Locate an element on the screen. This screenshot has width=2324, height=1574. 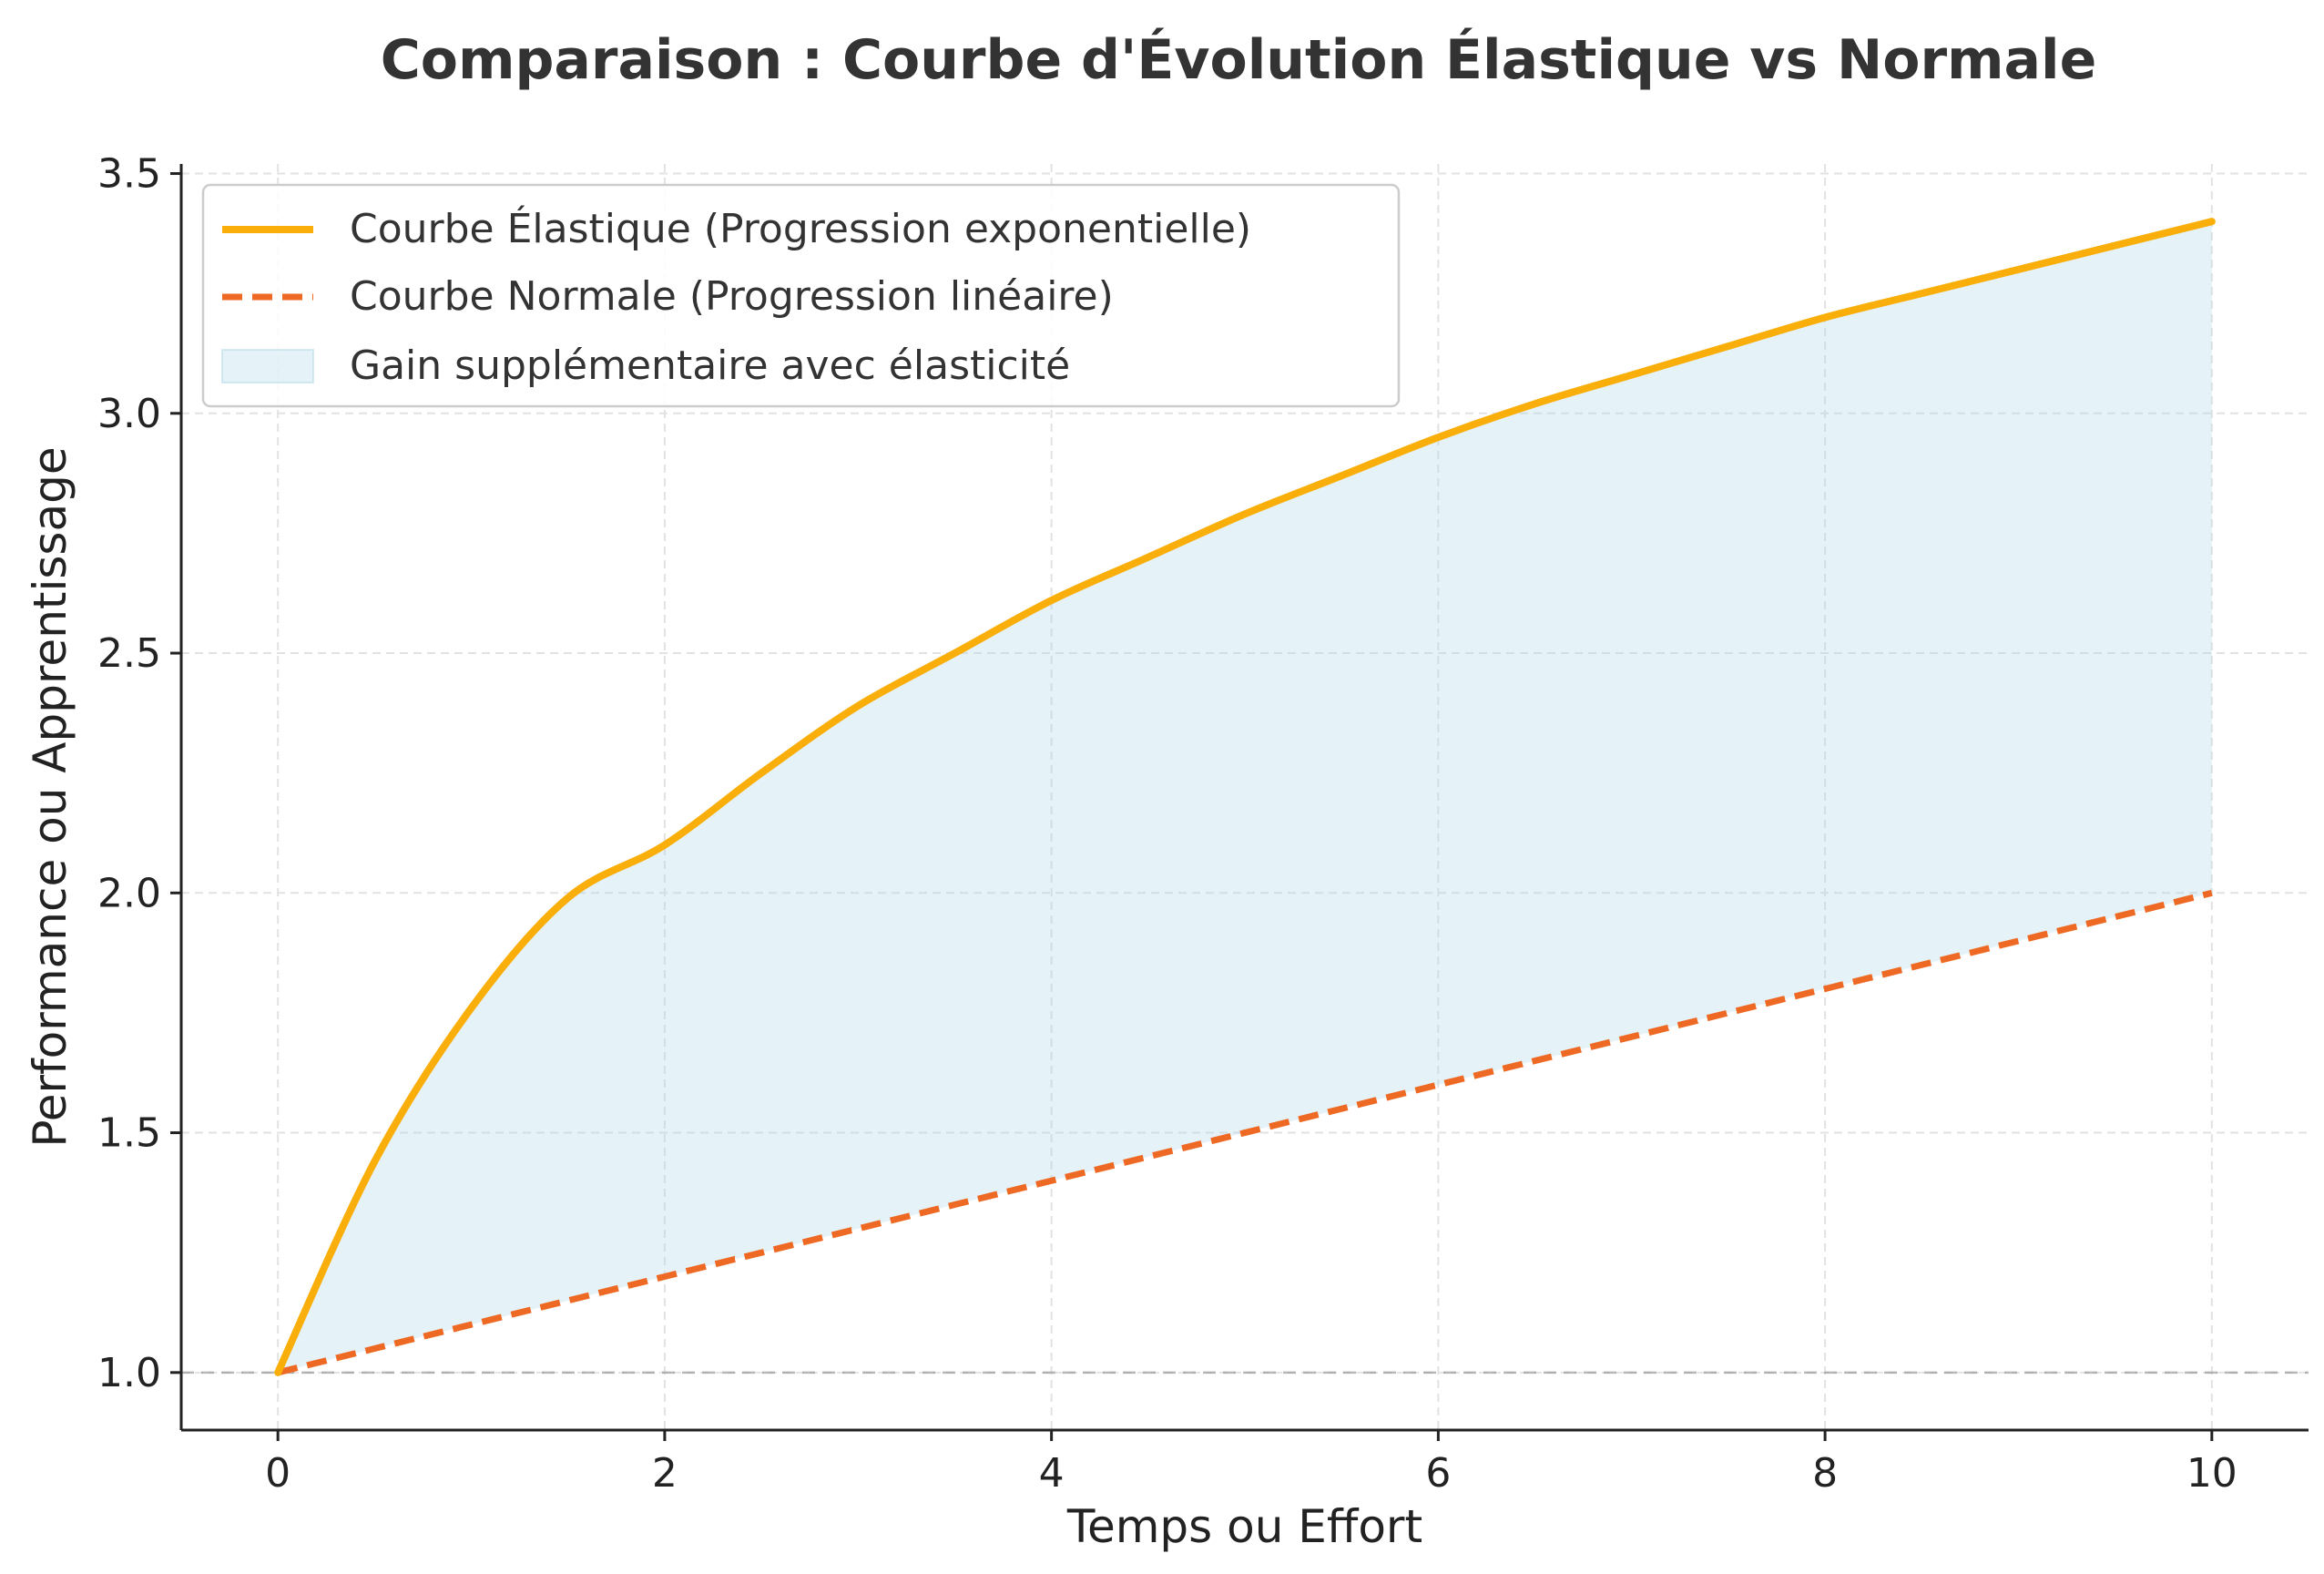
x-tick-label-0: 0 is located at coordinates (277, 1474).